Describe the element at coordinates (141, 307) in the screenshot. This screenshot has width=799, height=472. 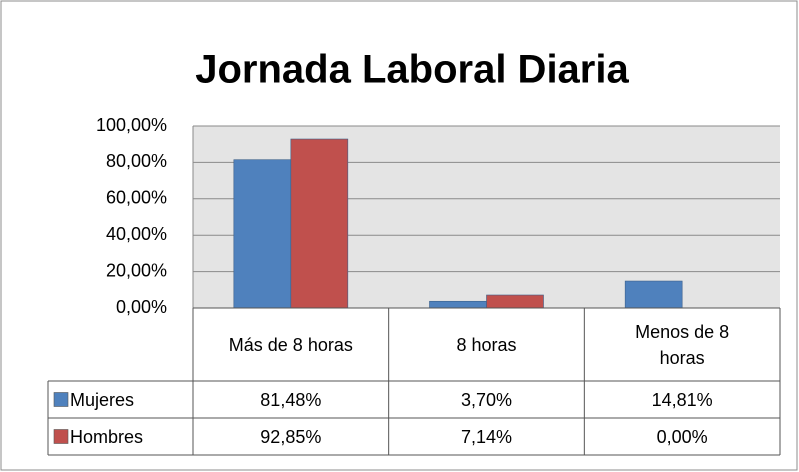
I see `y-tick-label: 0,00%` at that location.